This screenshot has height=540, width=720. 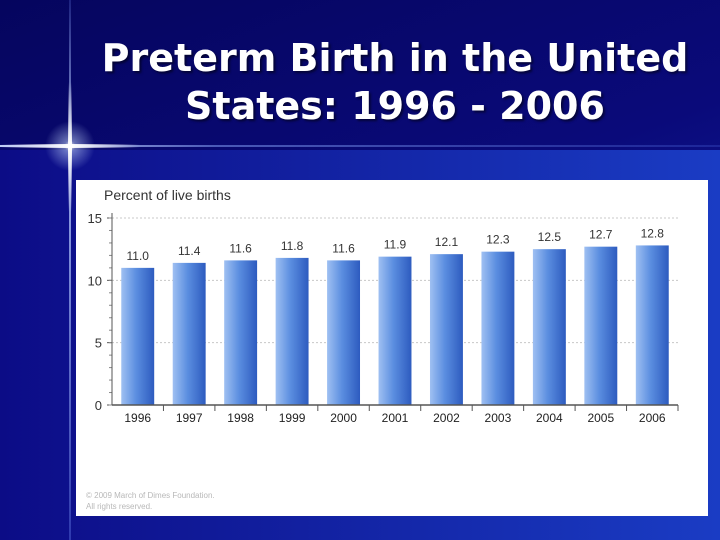 I want to click on data-label: 11.0, so click(x=137, y=256).